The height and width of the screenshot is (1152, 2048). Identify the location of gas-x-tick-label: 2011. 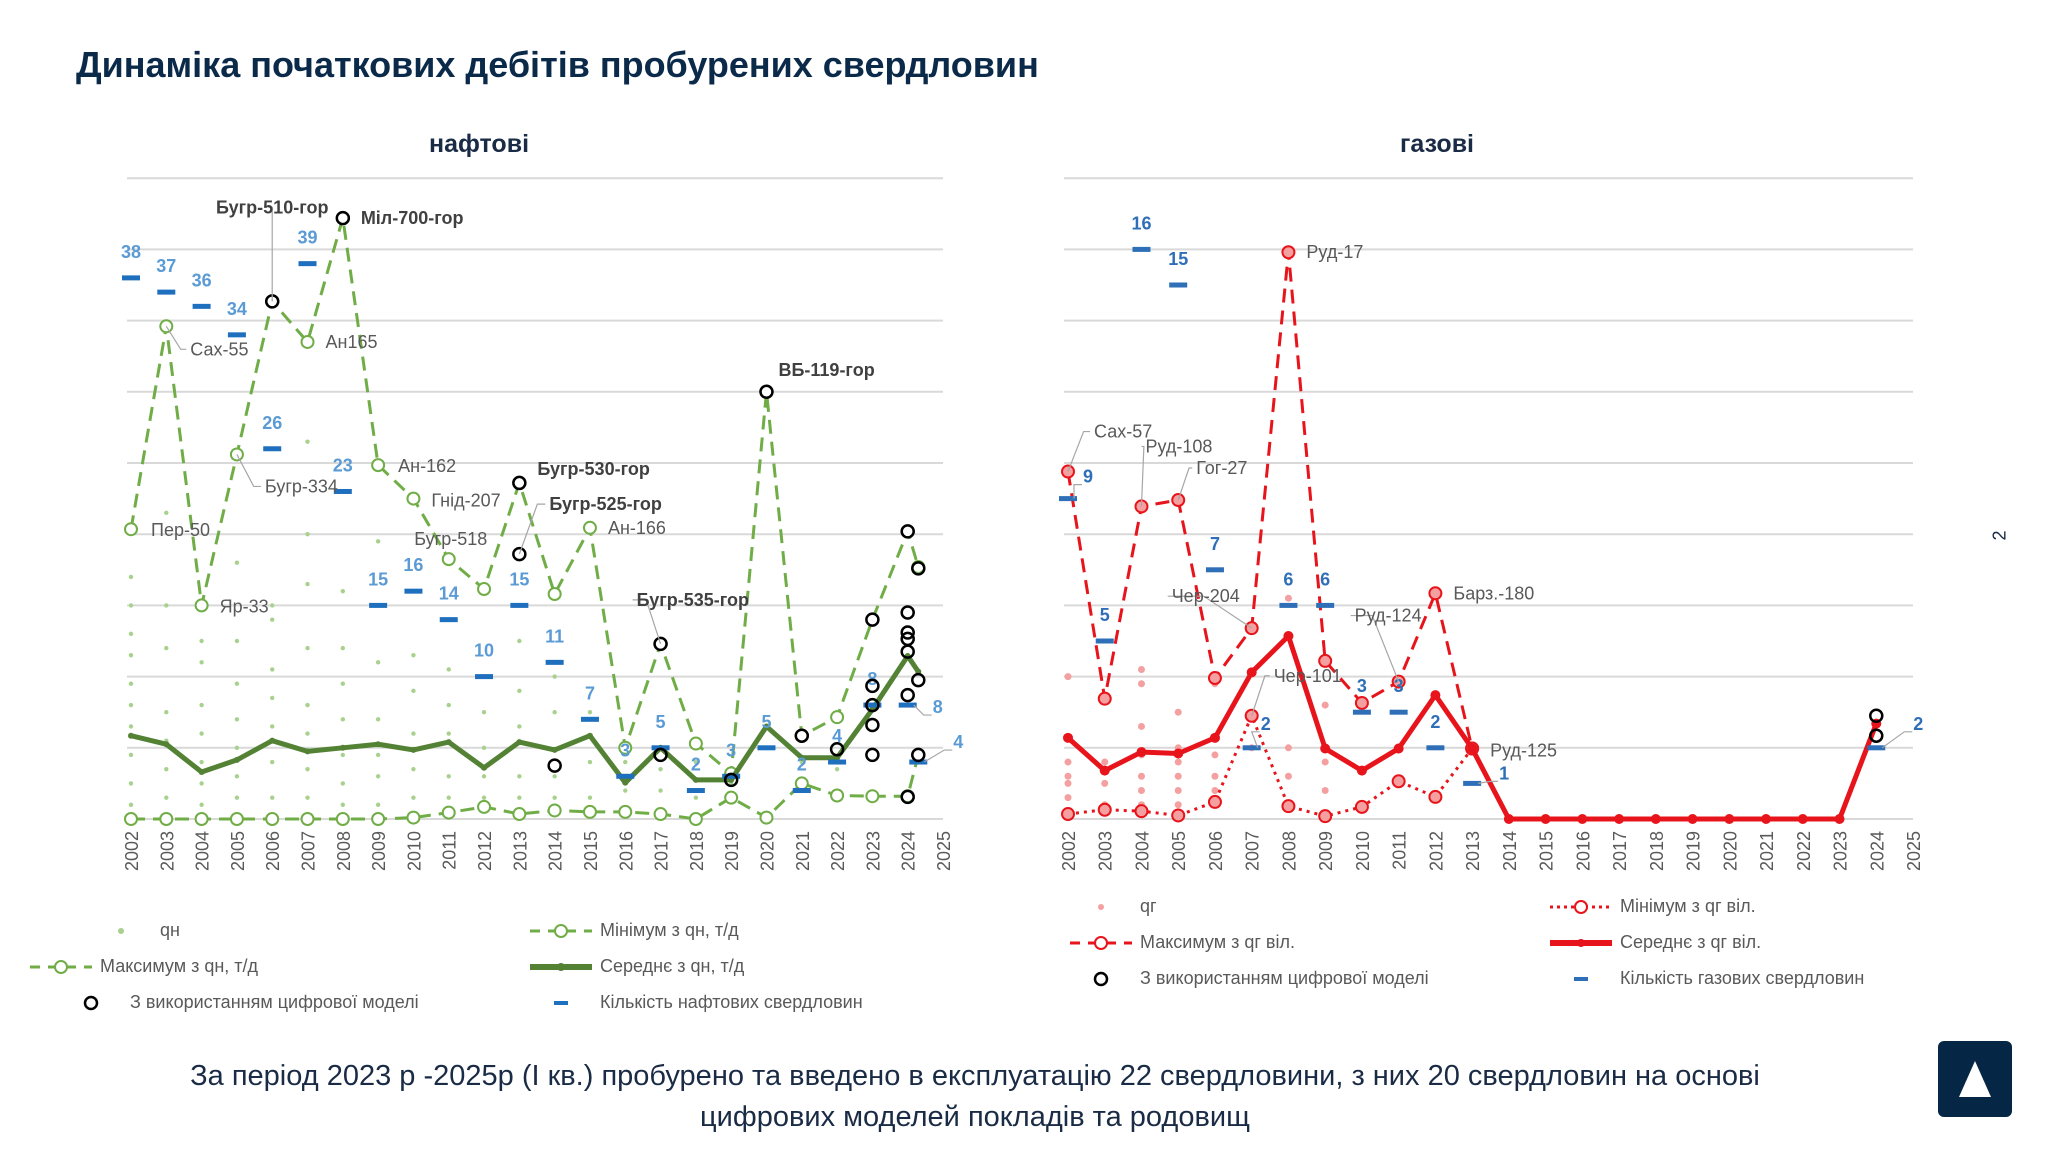
(1400, 850).